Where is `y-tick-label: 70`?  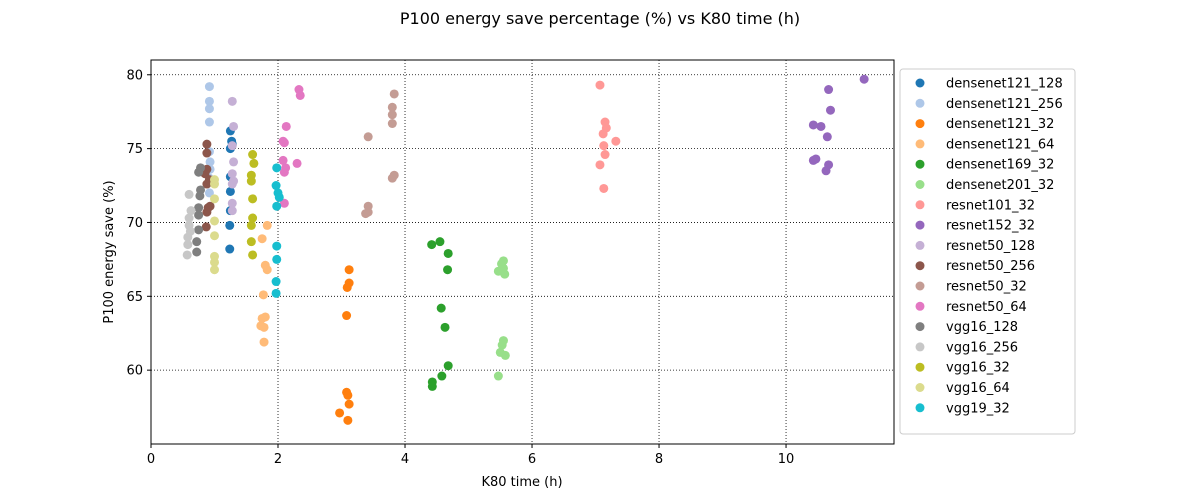
y-tick-label: 70 is located at coordinates (134, 223).